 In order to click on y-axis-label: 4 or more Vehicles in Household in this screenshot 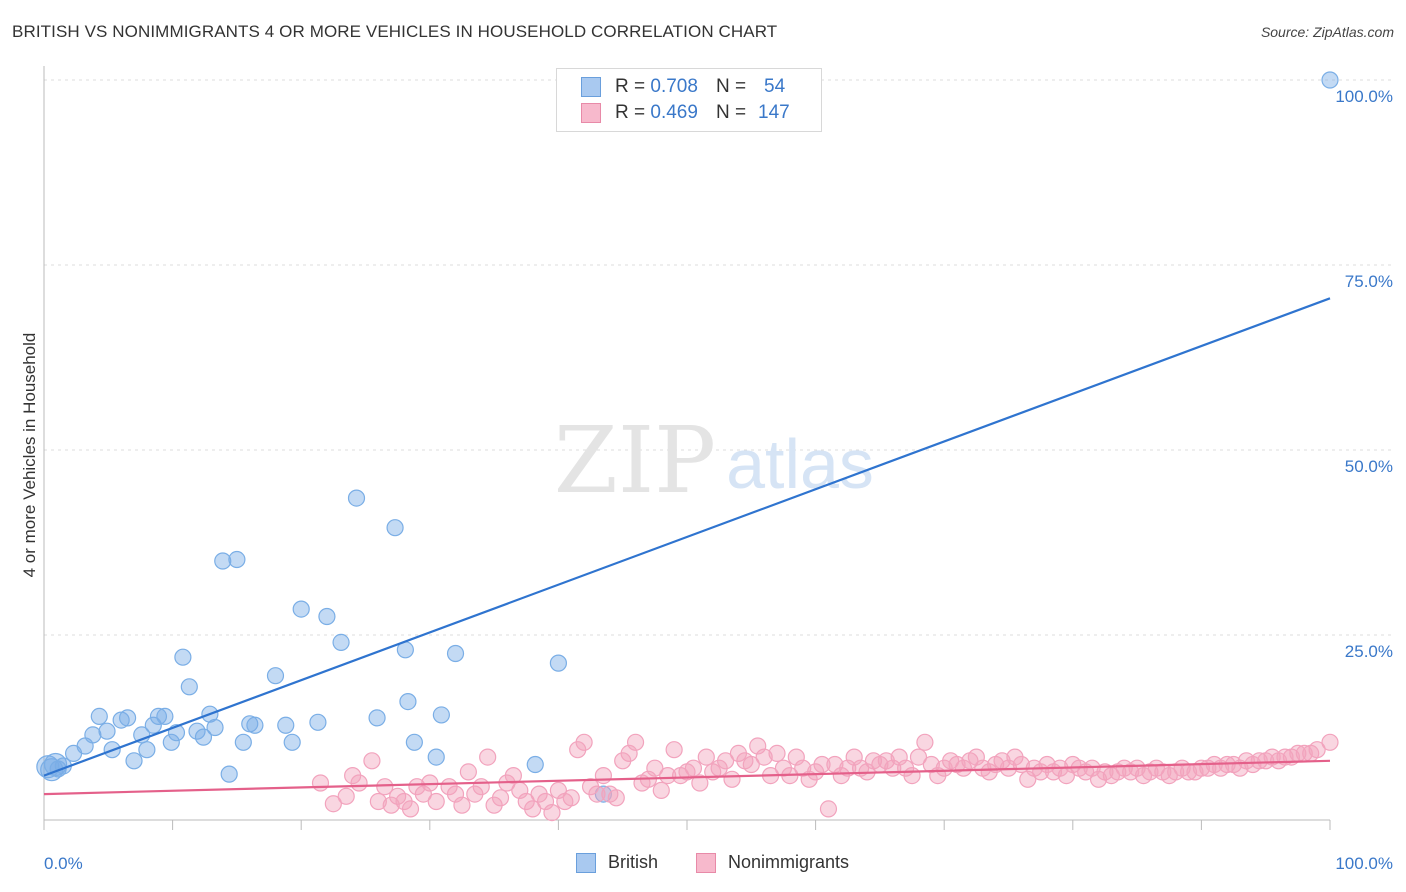, I will do `click(29, 455)`.